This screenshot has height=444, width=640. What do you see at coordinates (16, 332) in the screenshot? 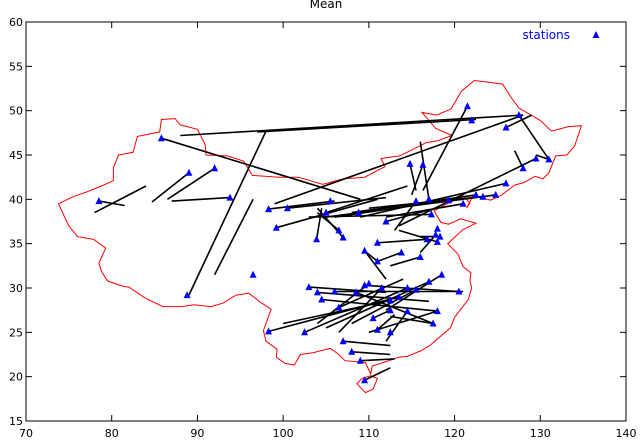
I see `y-tick-label: 25` at bounding box center [16, 332].